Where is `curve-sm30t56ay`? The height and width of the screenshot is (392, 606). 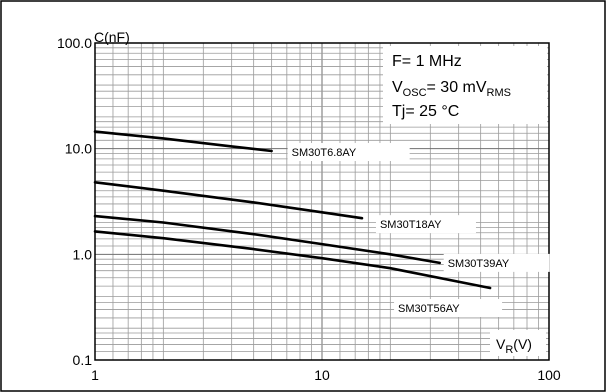
curve-sm30t56ay is located at coordinates (292, 260).